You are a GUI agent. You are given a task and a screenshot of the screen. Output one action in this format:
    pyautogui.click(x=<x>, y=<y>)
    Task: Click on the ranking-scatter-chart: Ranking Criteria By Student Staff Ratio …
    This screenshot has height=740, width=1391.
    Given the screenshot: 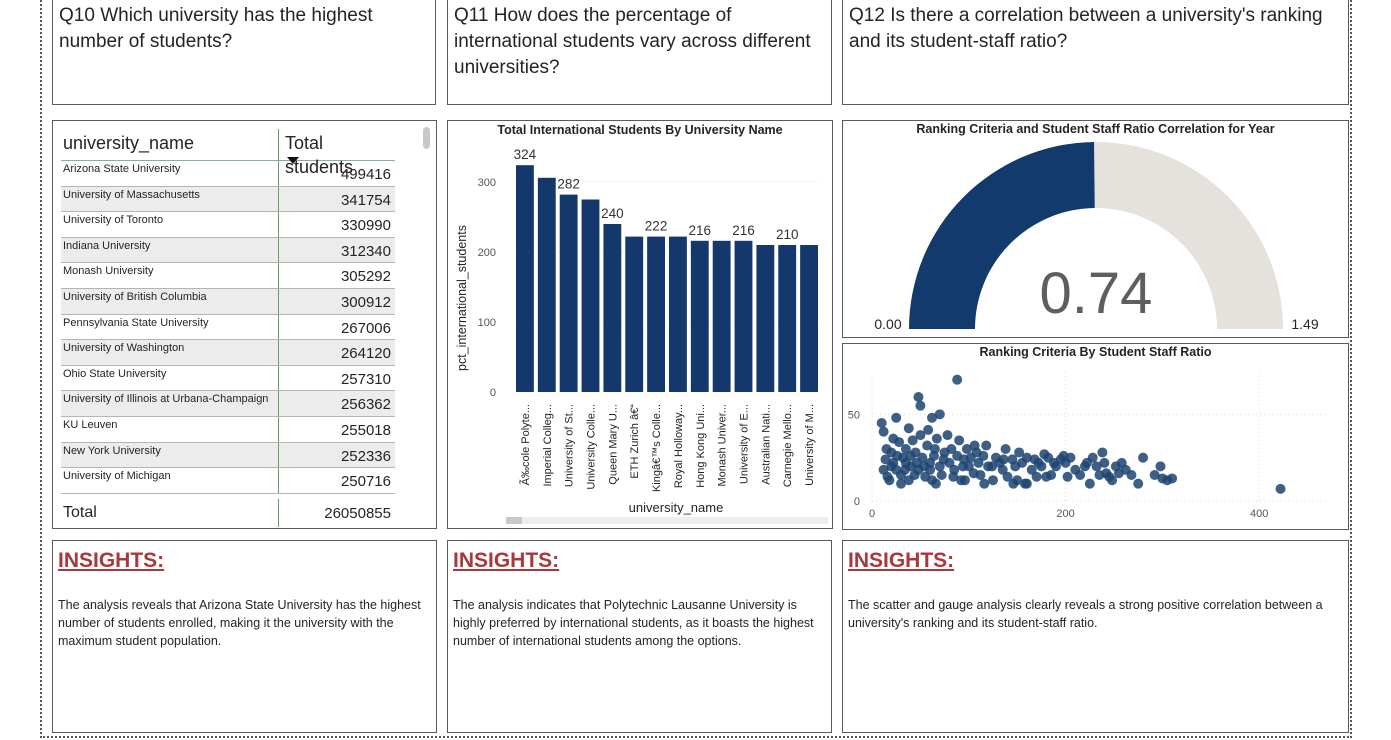 What is the action you would take?
    pyautogui.click(x=1095, y=436)
    